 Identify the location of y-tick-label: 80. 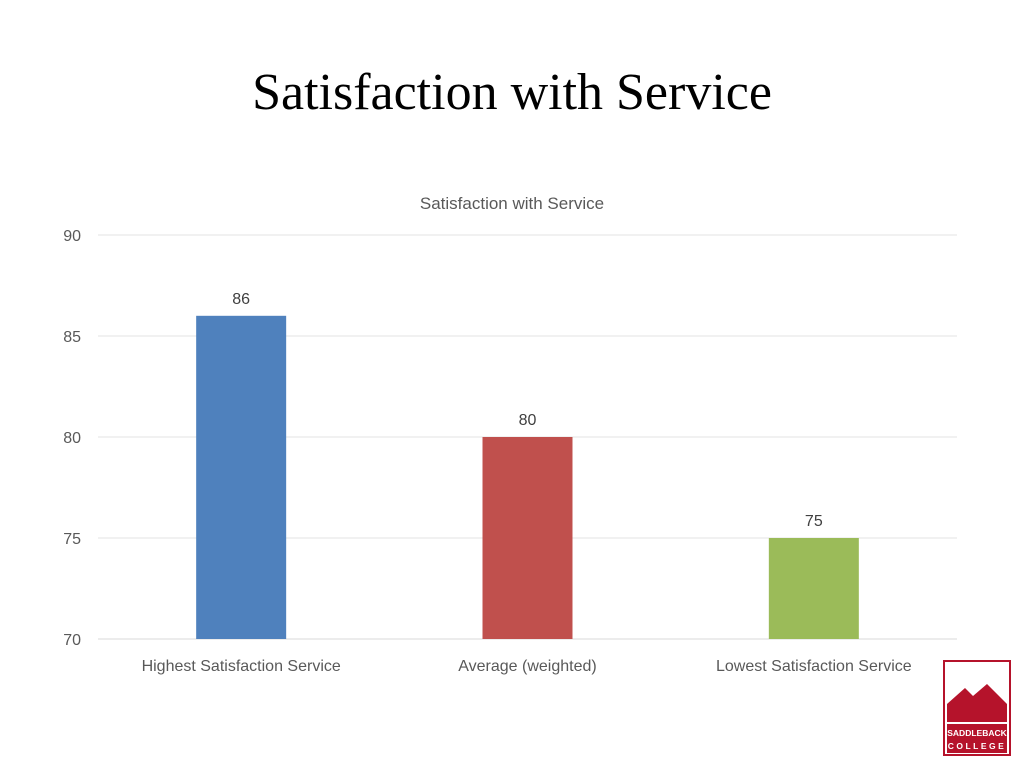
(72, 438).